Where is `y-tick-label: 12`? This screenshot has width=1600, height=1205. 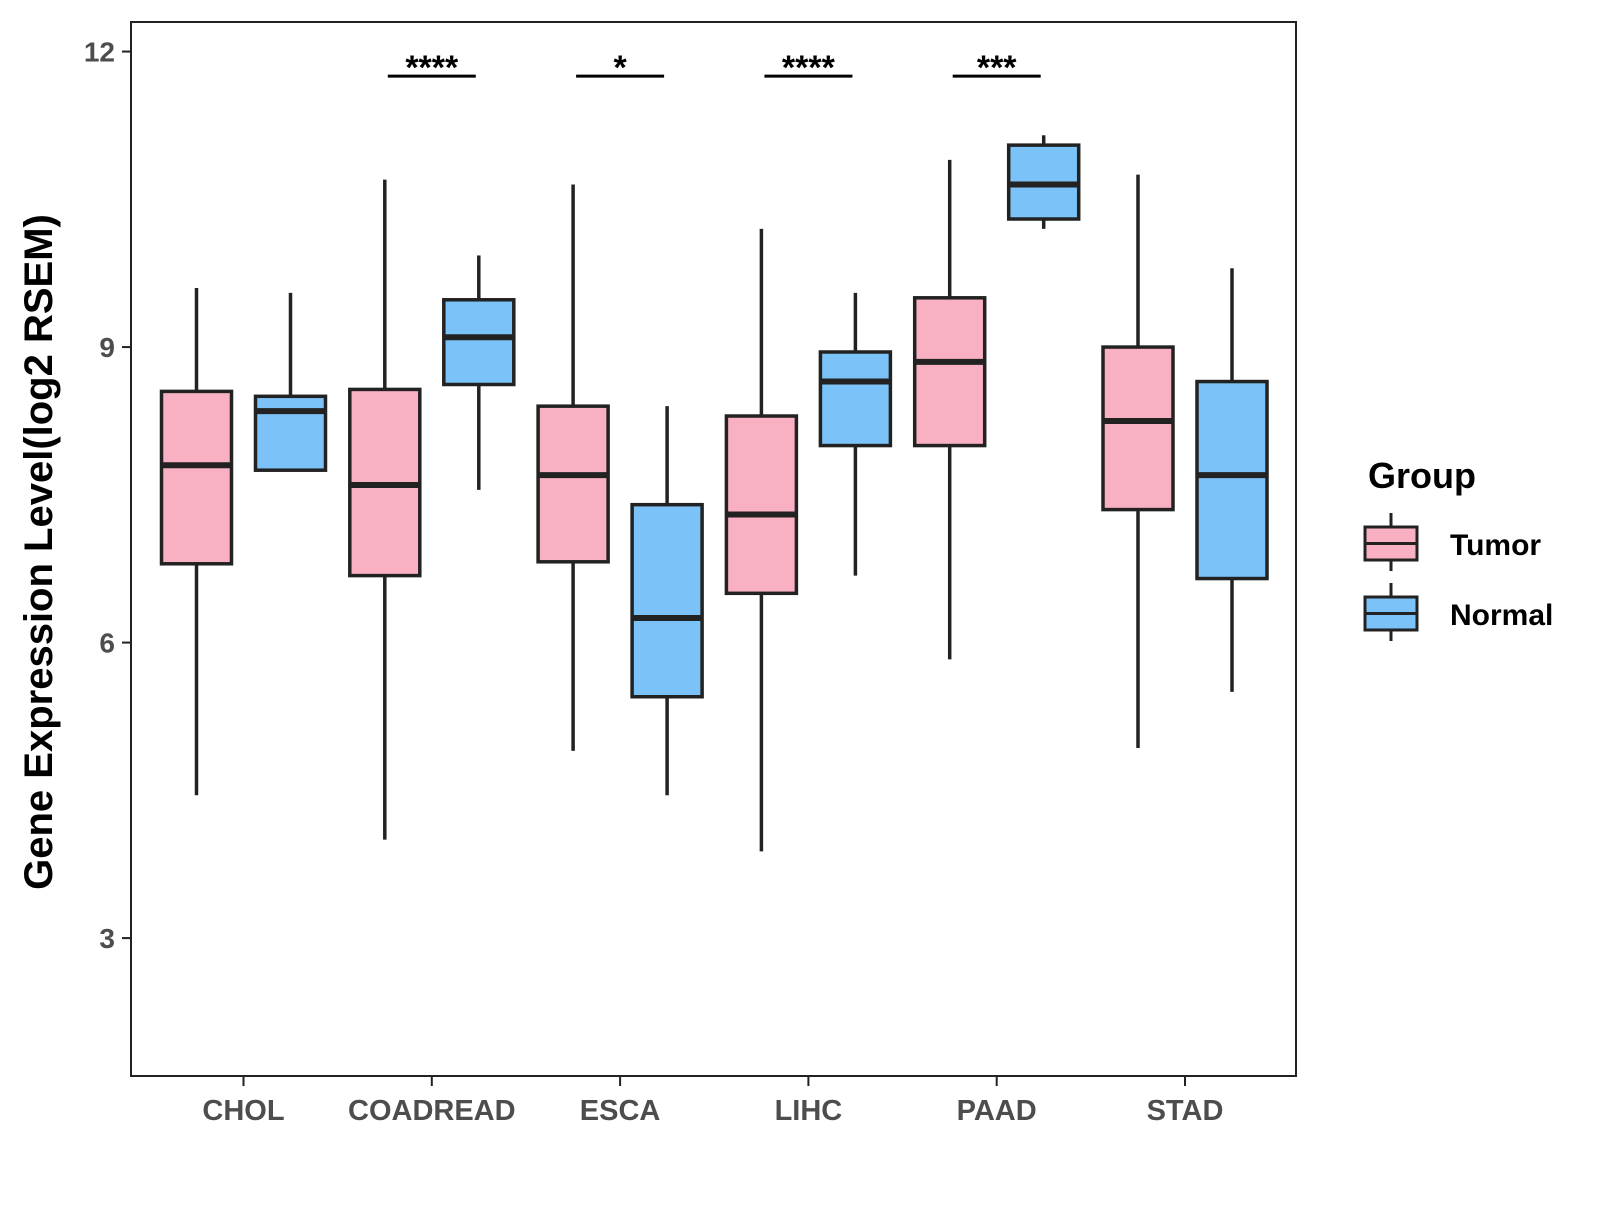
y-tick-label: 12 is located at coordinates (99, 52).